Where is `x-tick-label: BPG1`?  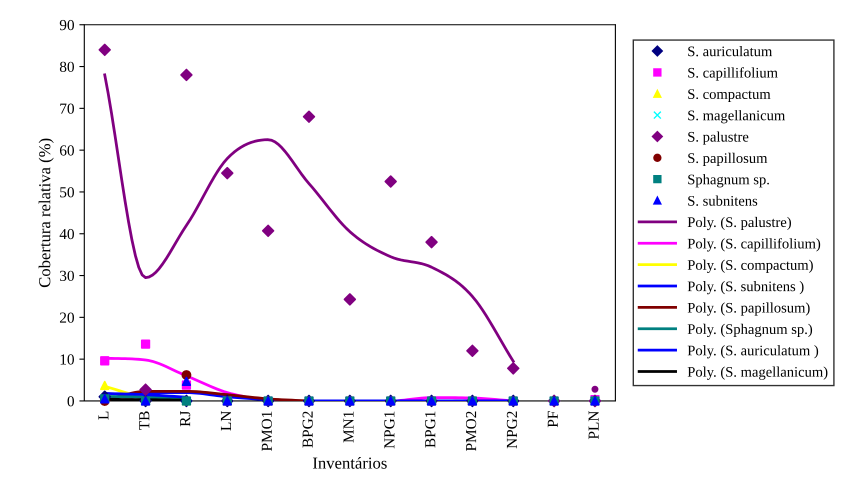 x-tick-label: BPG1 is located at coordinates (430, 430).